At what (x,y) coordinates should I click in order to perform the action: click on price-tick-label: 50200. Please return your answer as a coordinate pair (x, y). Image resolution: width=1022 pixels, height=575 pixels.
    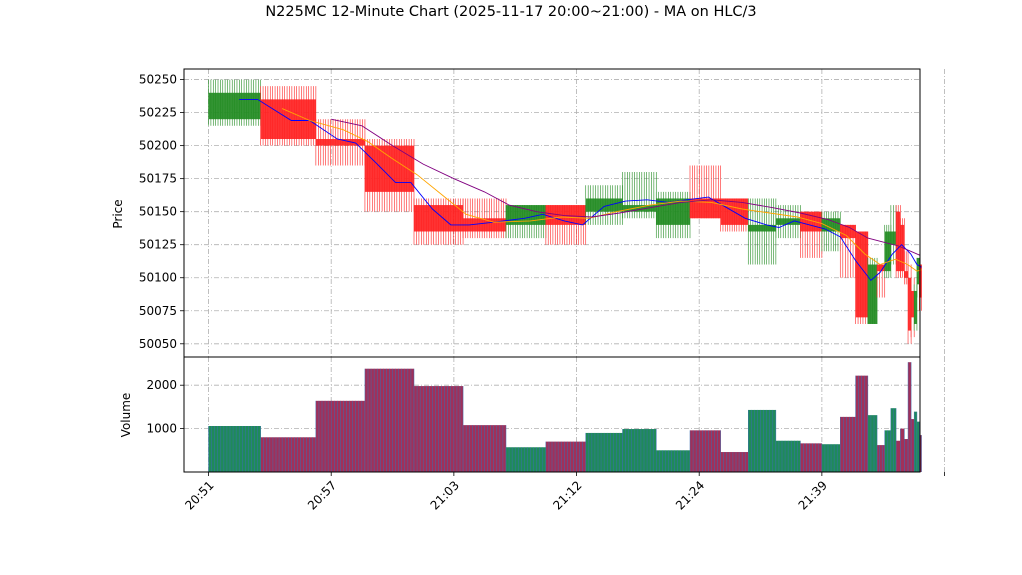
    Looking at the image, I should click on (158, 146).